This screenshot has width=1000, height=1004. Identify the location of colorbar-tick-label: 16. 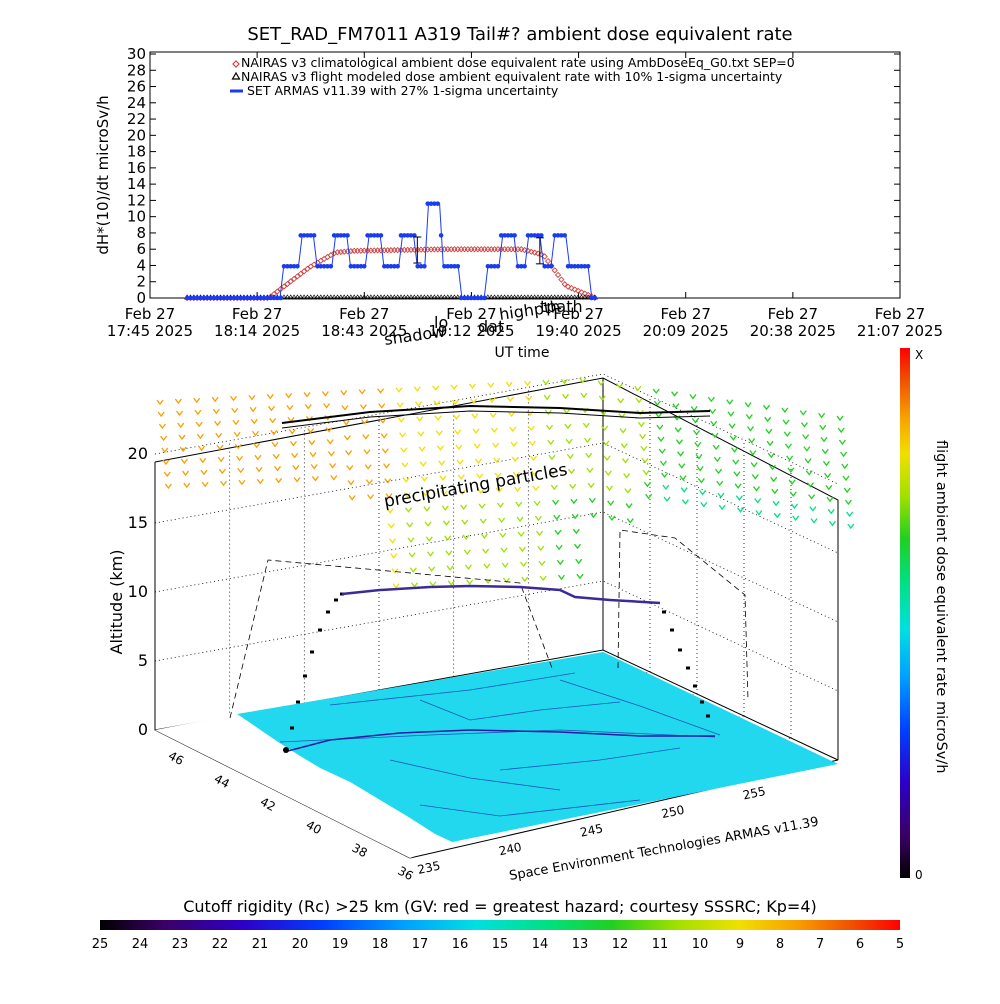
(460, 944).